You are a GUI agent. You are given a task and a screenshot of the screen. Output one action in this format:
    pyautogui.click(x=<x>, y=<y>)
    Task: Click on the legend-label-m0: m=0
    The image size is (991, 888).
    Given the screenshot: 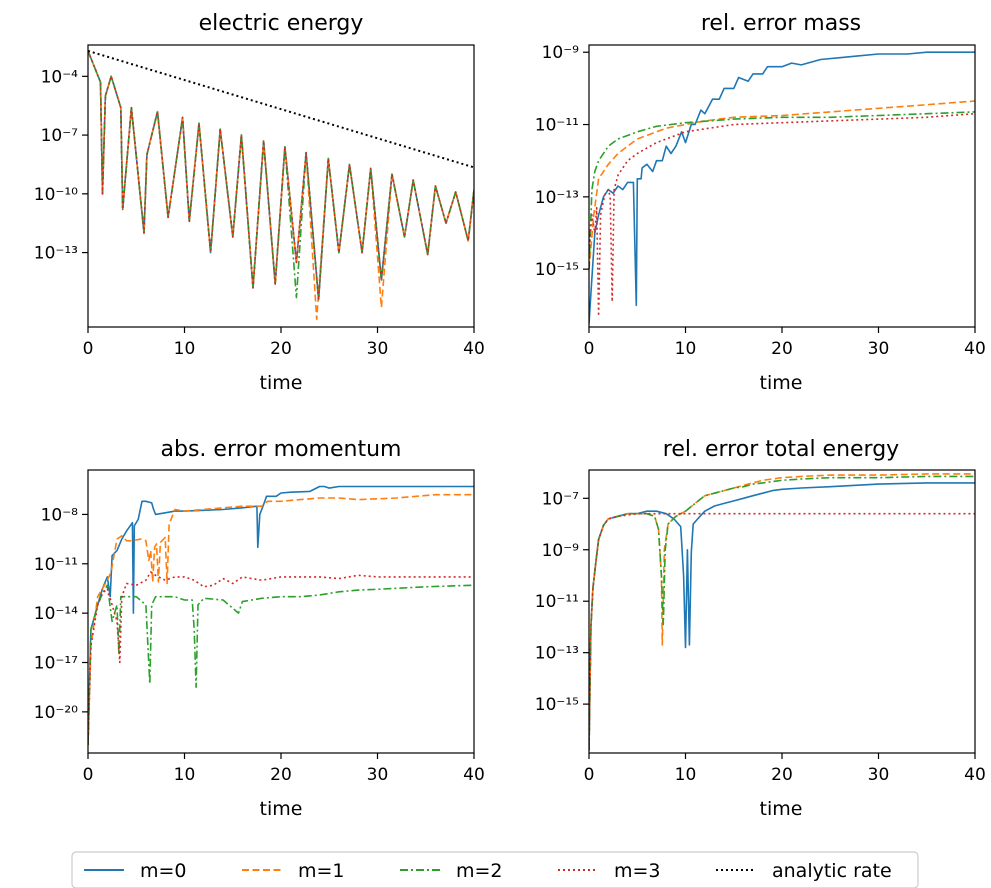 What is the action you would take?
    pyautogui.click(x=163, y=871)
    